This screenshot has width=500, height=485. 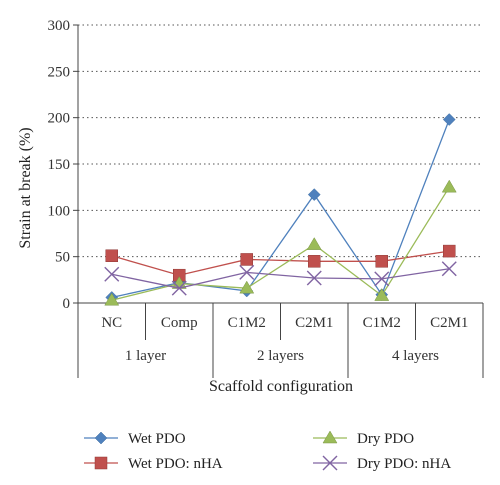 What do you see at coordinates (145, 356) in the screenshot?
I see `group-label: 1 layer` at bounding box center [145, 356].